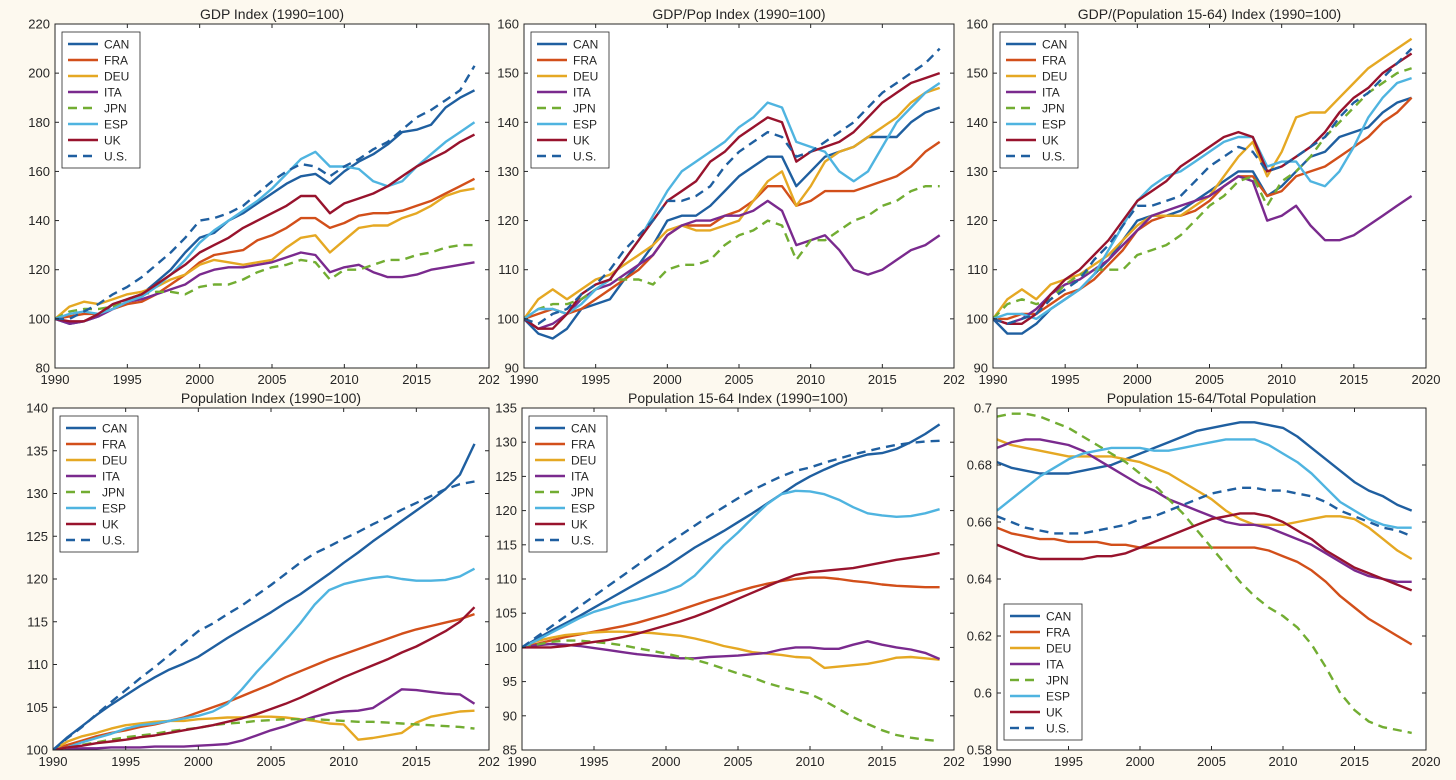 The height and width of the screenshot is (780, 1456). I want to click on series-line-deu, so click(265, 253).